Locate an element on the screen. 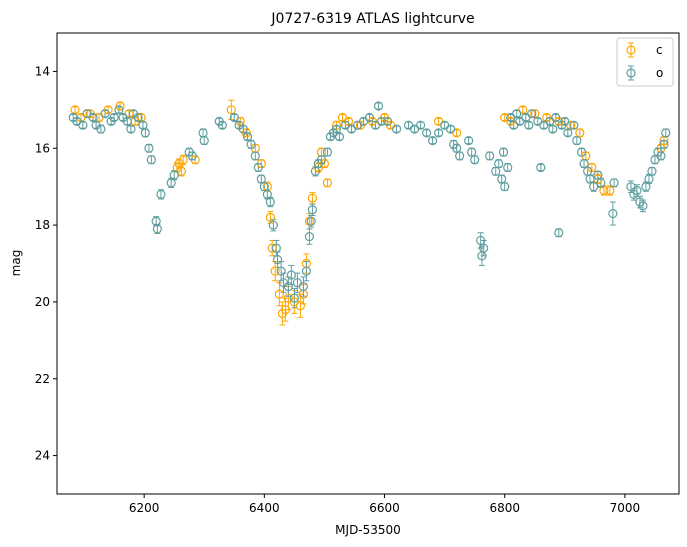 Image resolution: width=687 pixels, height=547 pixels. legend-marker-o is located at coordinates (631, 73).